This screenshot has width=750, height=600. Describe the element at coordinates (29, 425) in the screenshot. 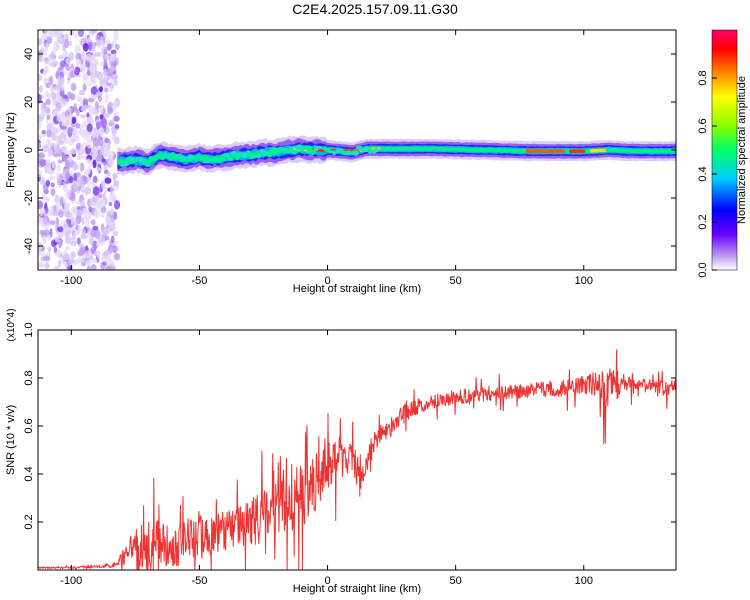

I see `y-tick-label: 0.6` at that location.